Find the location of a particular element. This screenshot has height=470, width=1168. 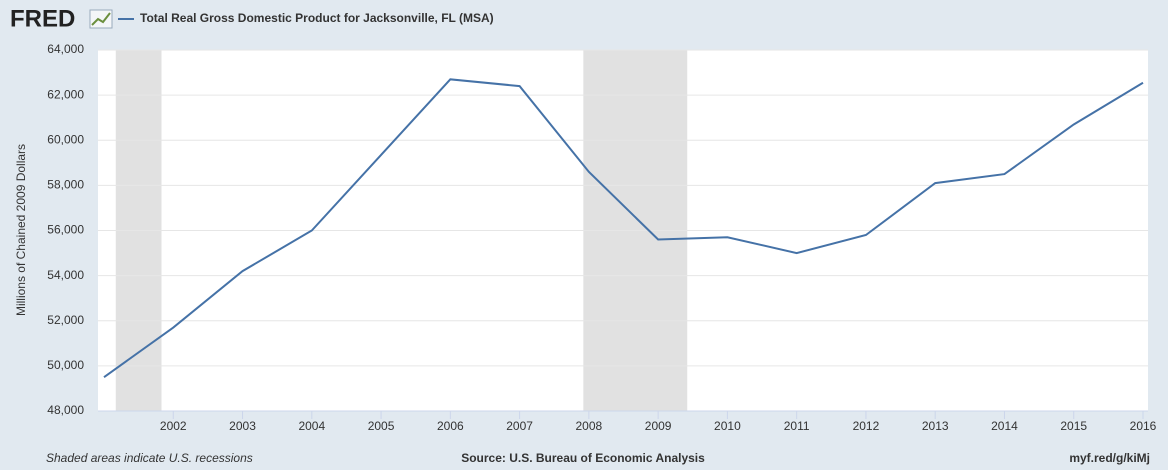

x-tick-label: 2016 is located at coordinates (1143, 426).